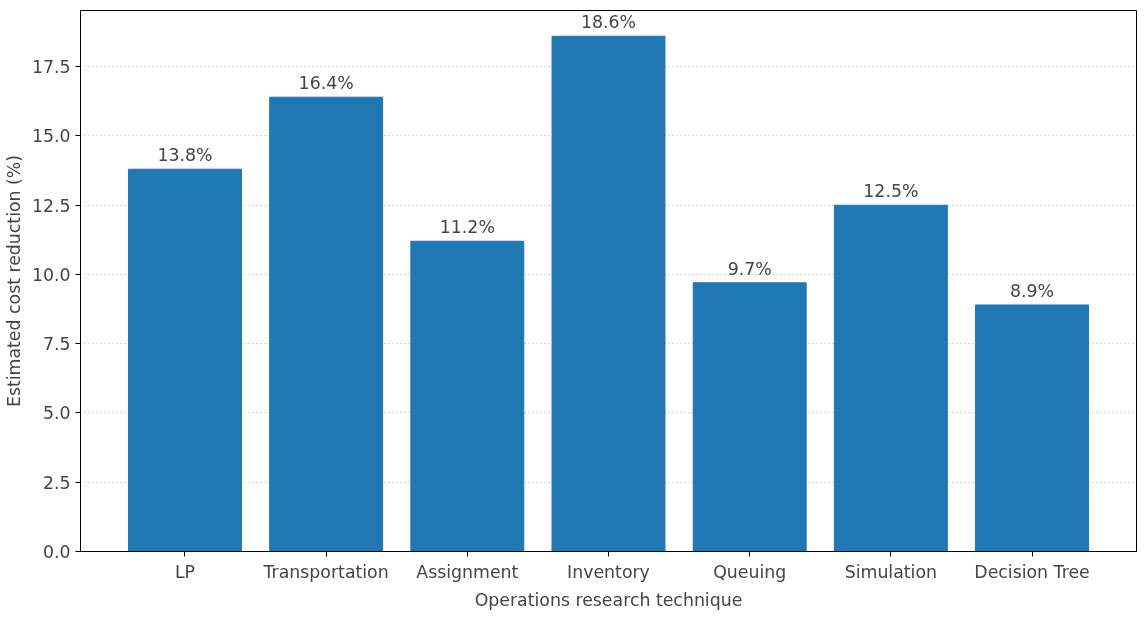 The width and height of the screenshot is (1145, 617). What do you see at coordinates (750, 571) in the screenshot?
I see `x-tick-label: Queuing` at bounding box center [750, 571].